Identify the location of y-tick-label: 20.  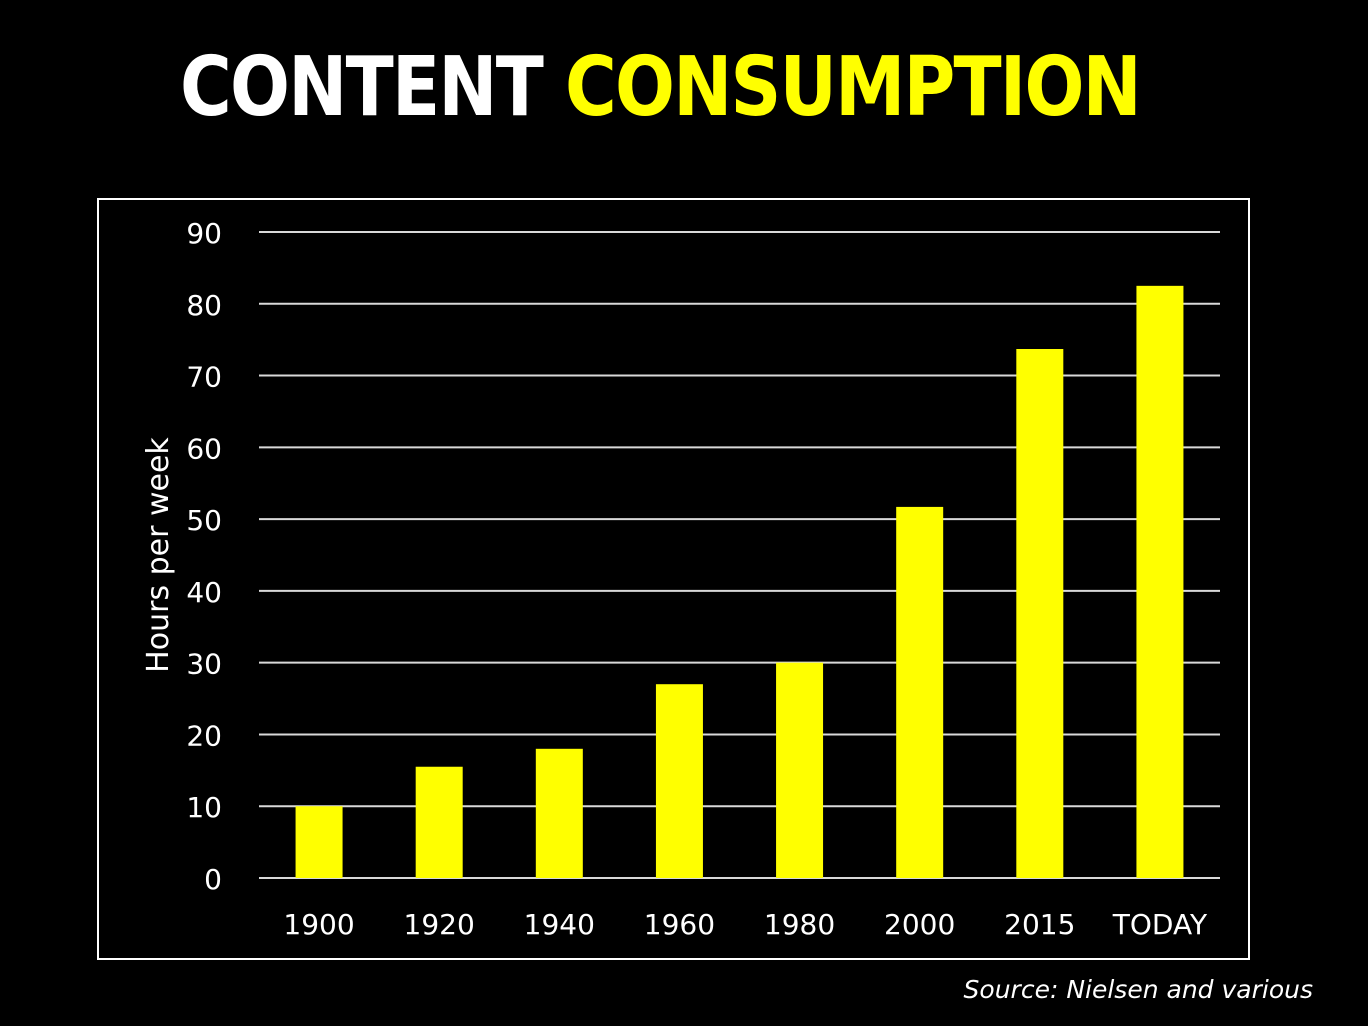
(204, 735).